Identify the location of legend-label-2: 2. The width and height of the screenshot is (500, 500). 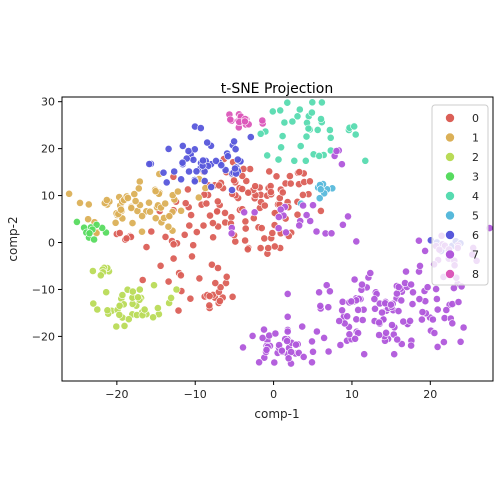
(475, 157).